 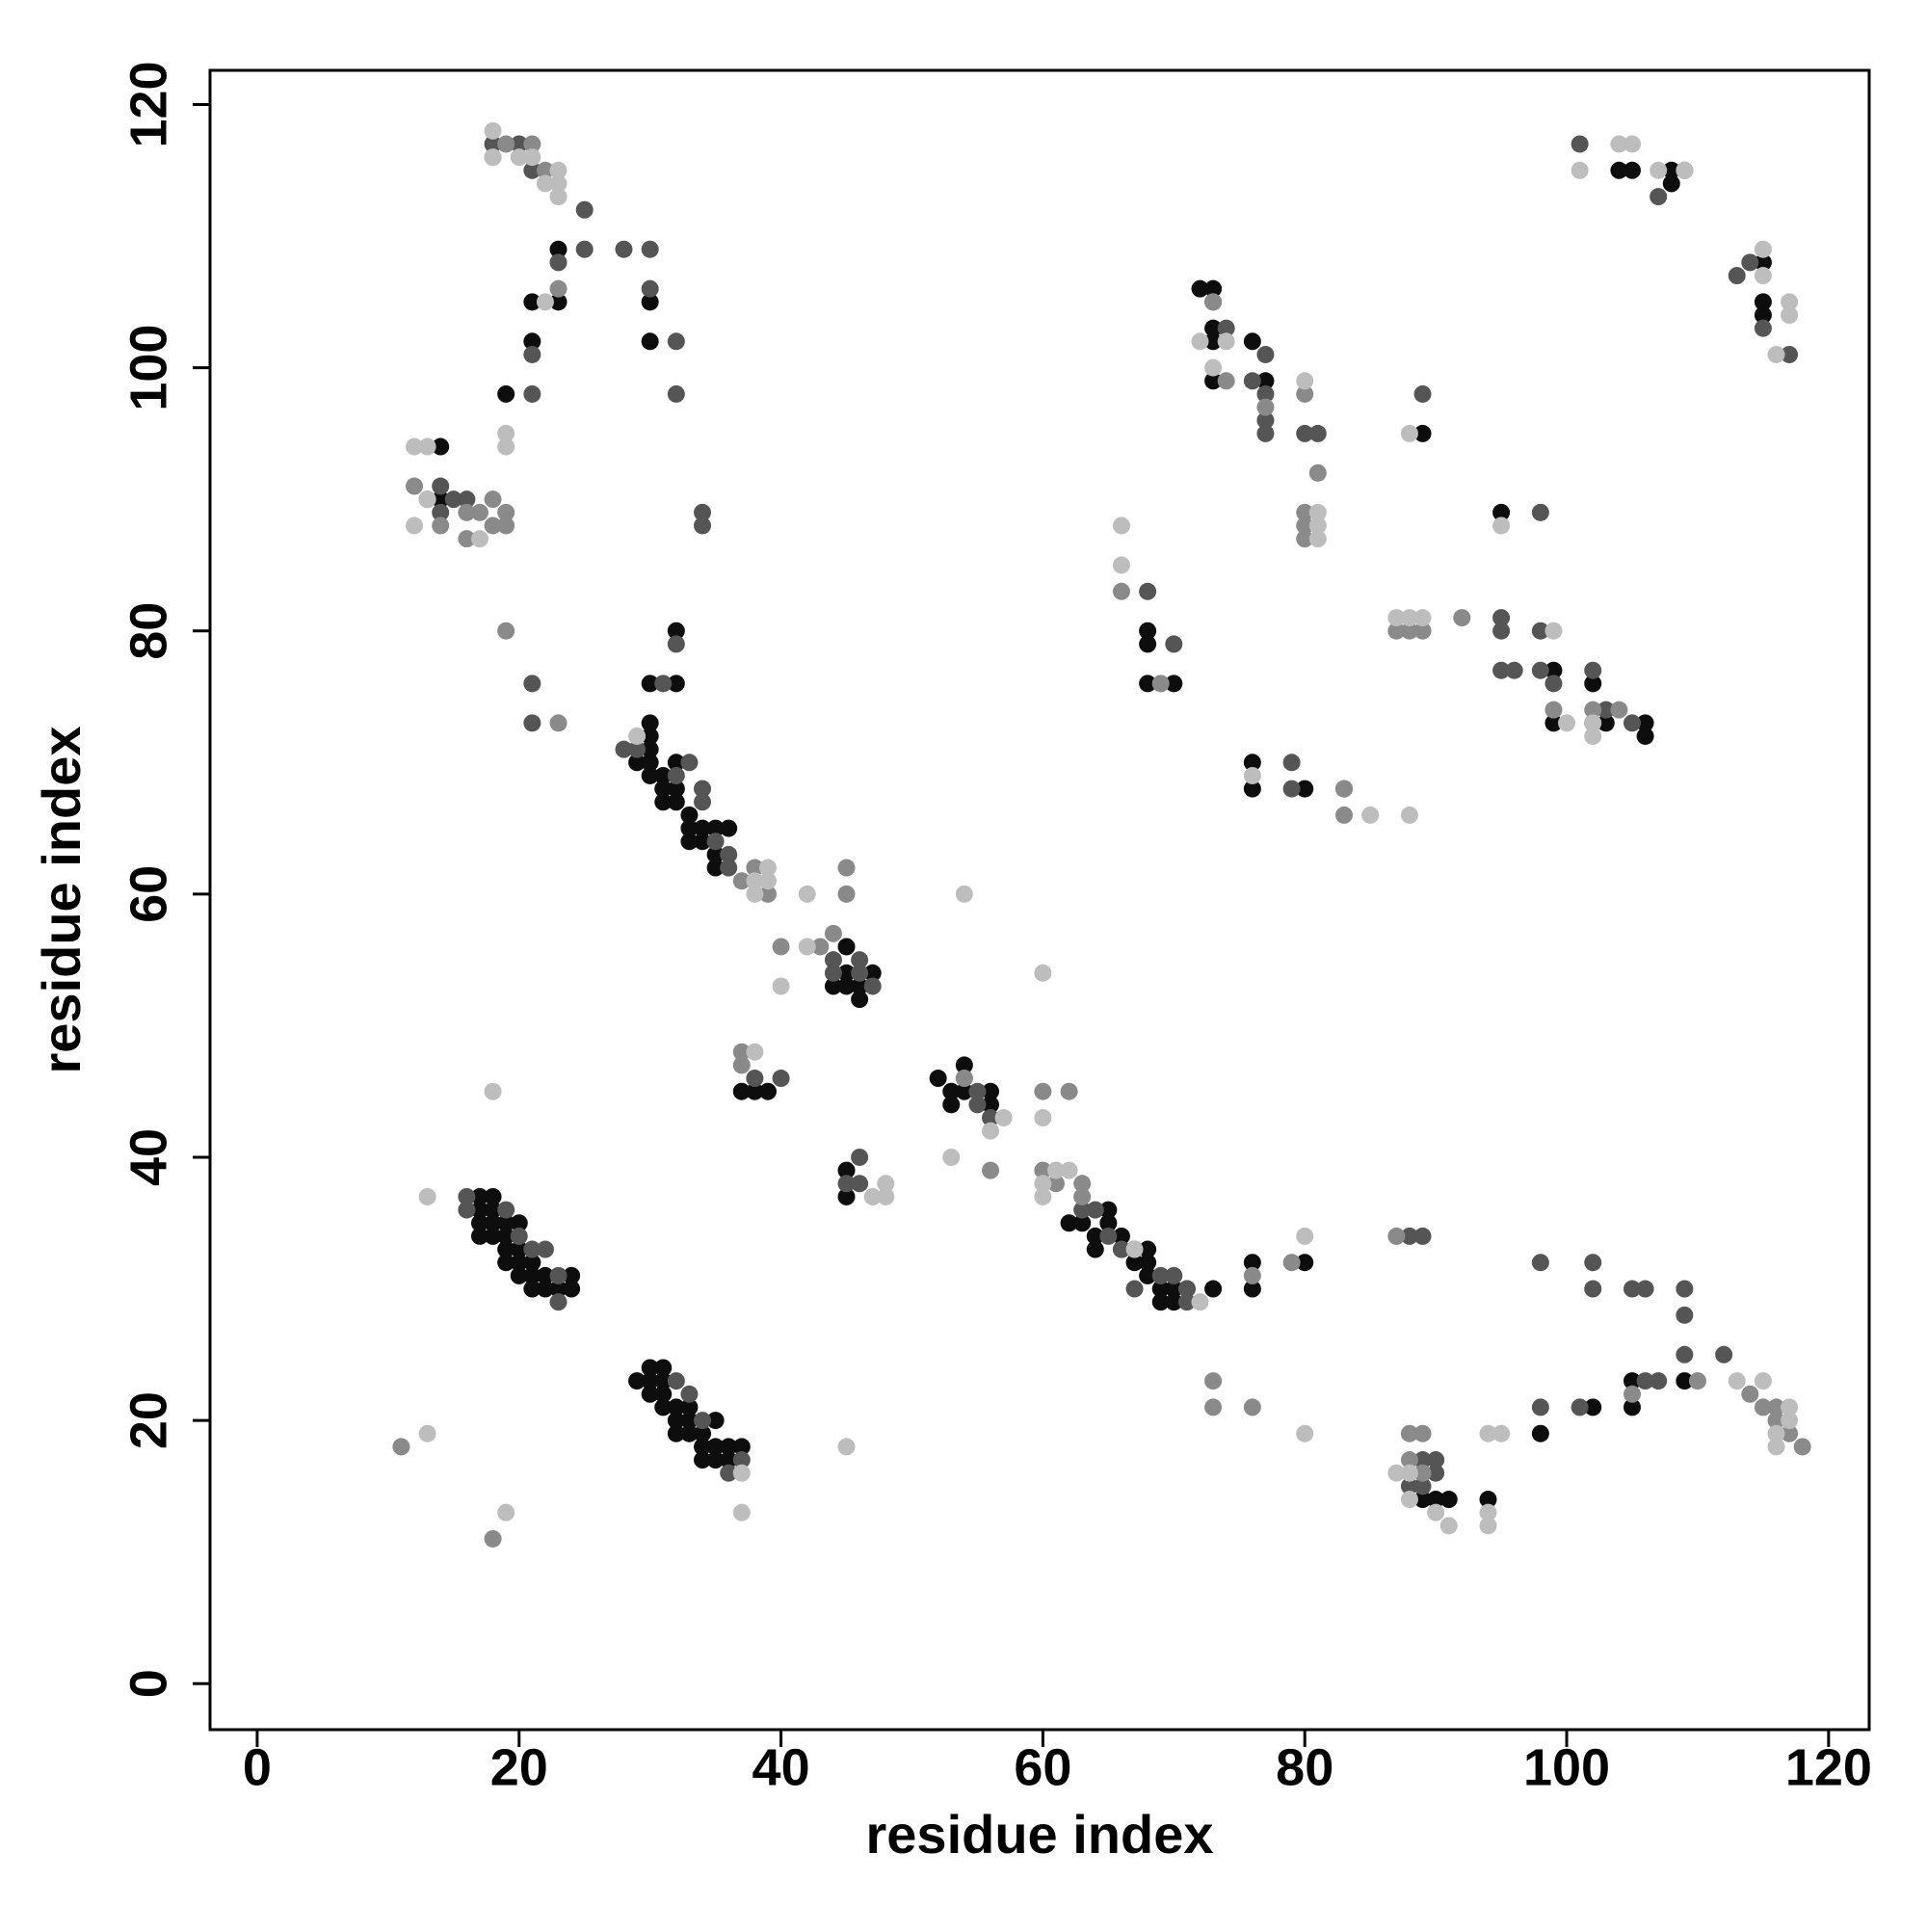 What do you see at coordinates (1039, 1834) in the screenshot?
I see `x-axis-label: residue index` at bounding box center [1039, 1834].